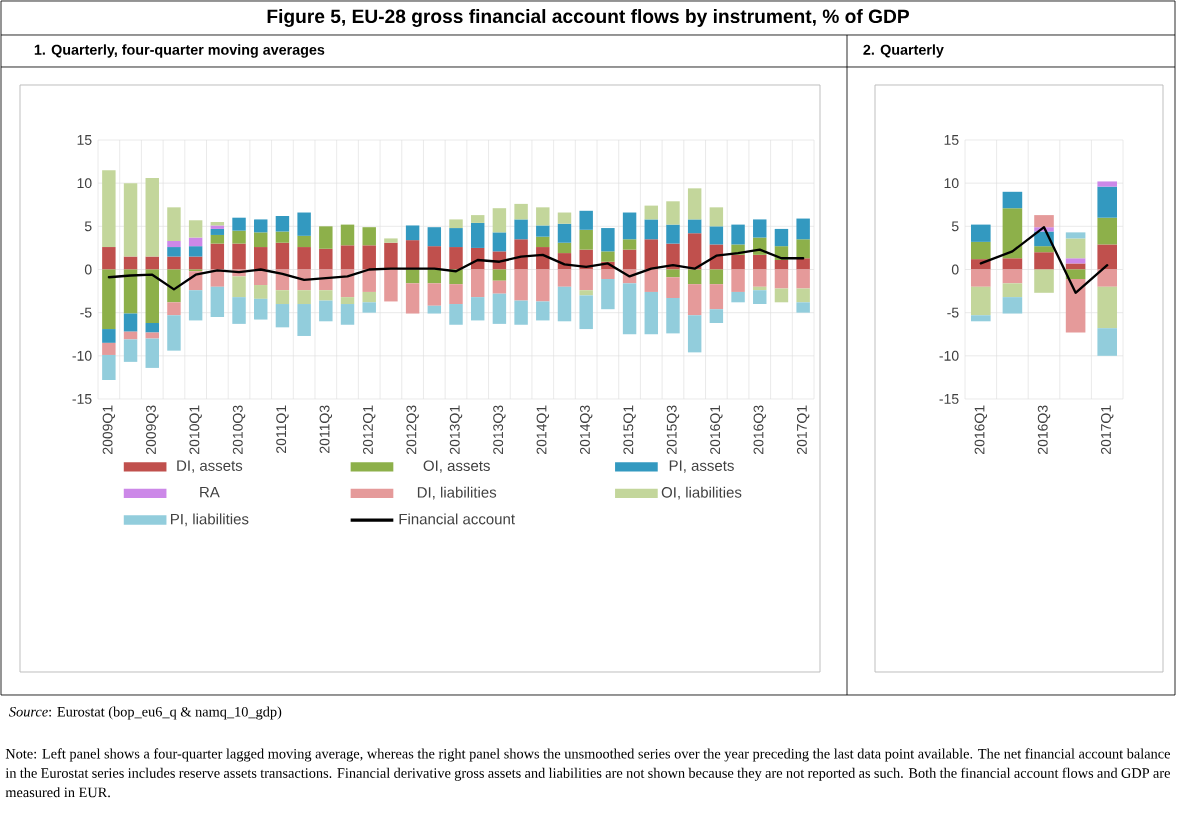 This screenshot has width=1177, height=838. Describe the element at coordinates (282, 429) in the screenshot. I see `x-tick-label: 2011Q1` at that location.